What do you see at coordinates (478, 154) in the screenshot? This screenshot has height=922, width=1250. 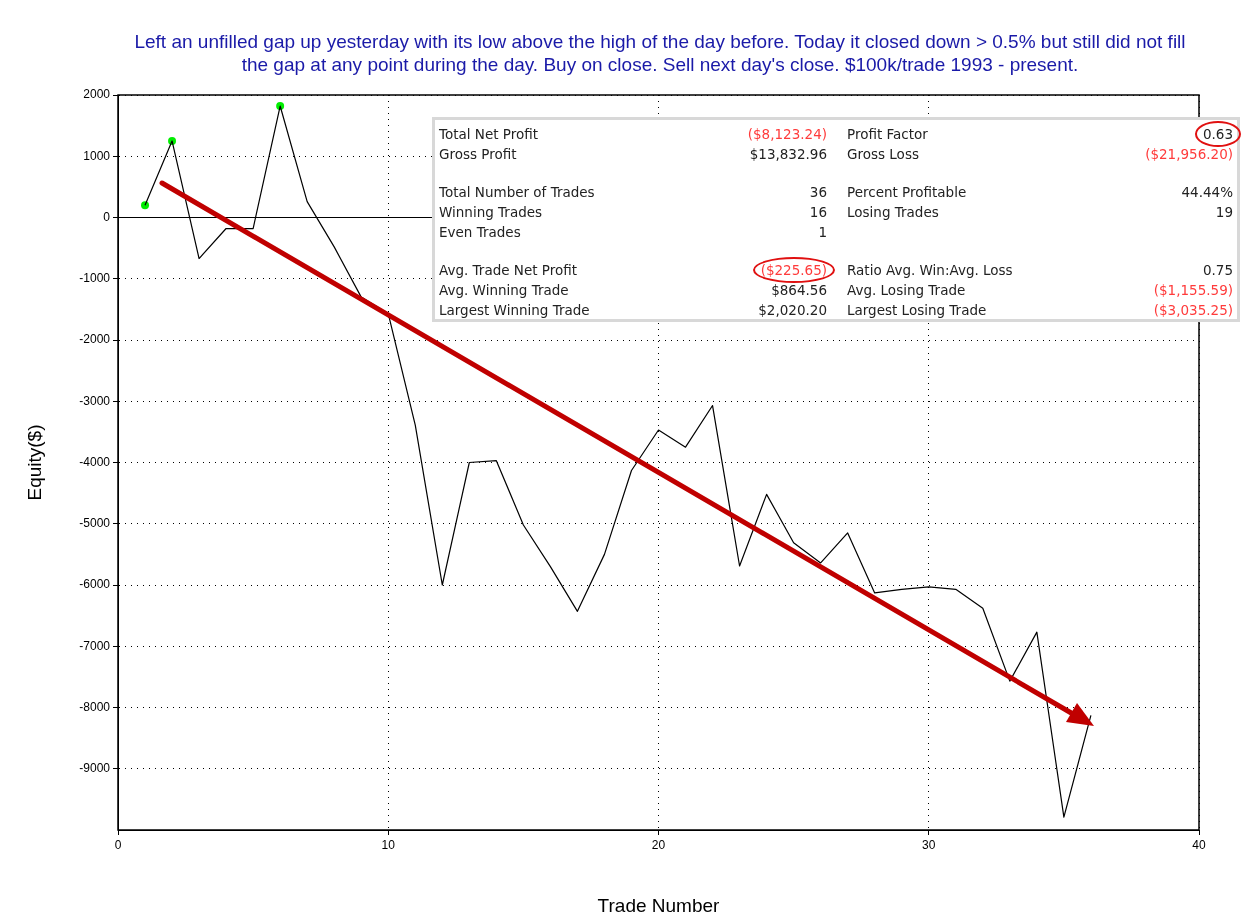 I see `annotation: Gross Profit` at bounding box center [478, 154].